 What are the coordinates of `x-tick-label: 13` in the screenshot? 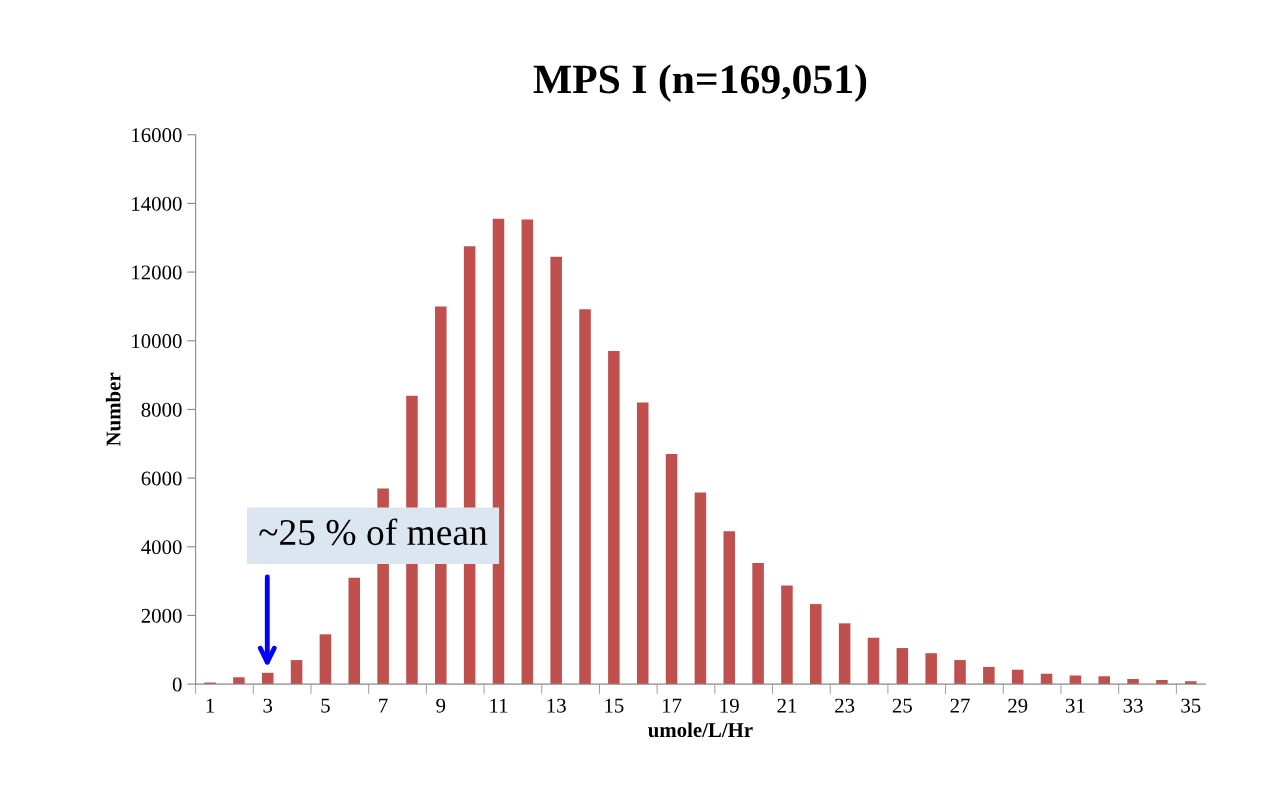 It's located at (556, 705).